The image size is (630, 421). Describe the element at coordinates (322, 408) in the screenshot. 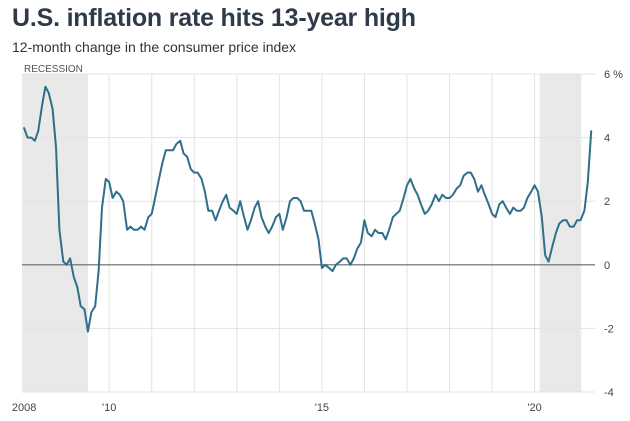

I see `x-tick-label: '15` at that location.